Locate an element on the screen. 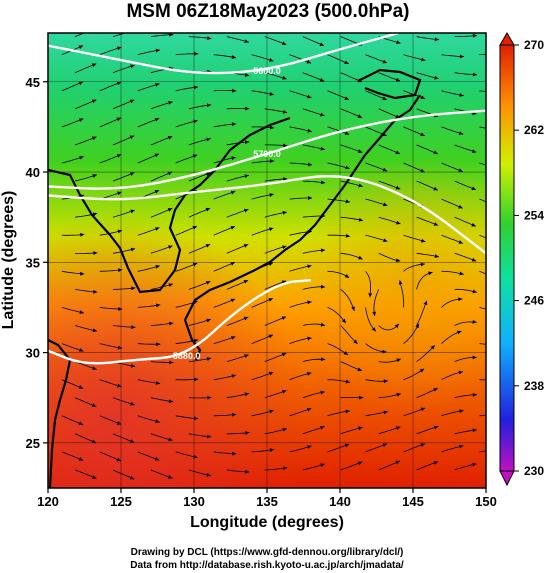  contour-label: 5880.0 is located at coordinates (187, 356).